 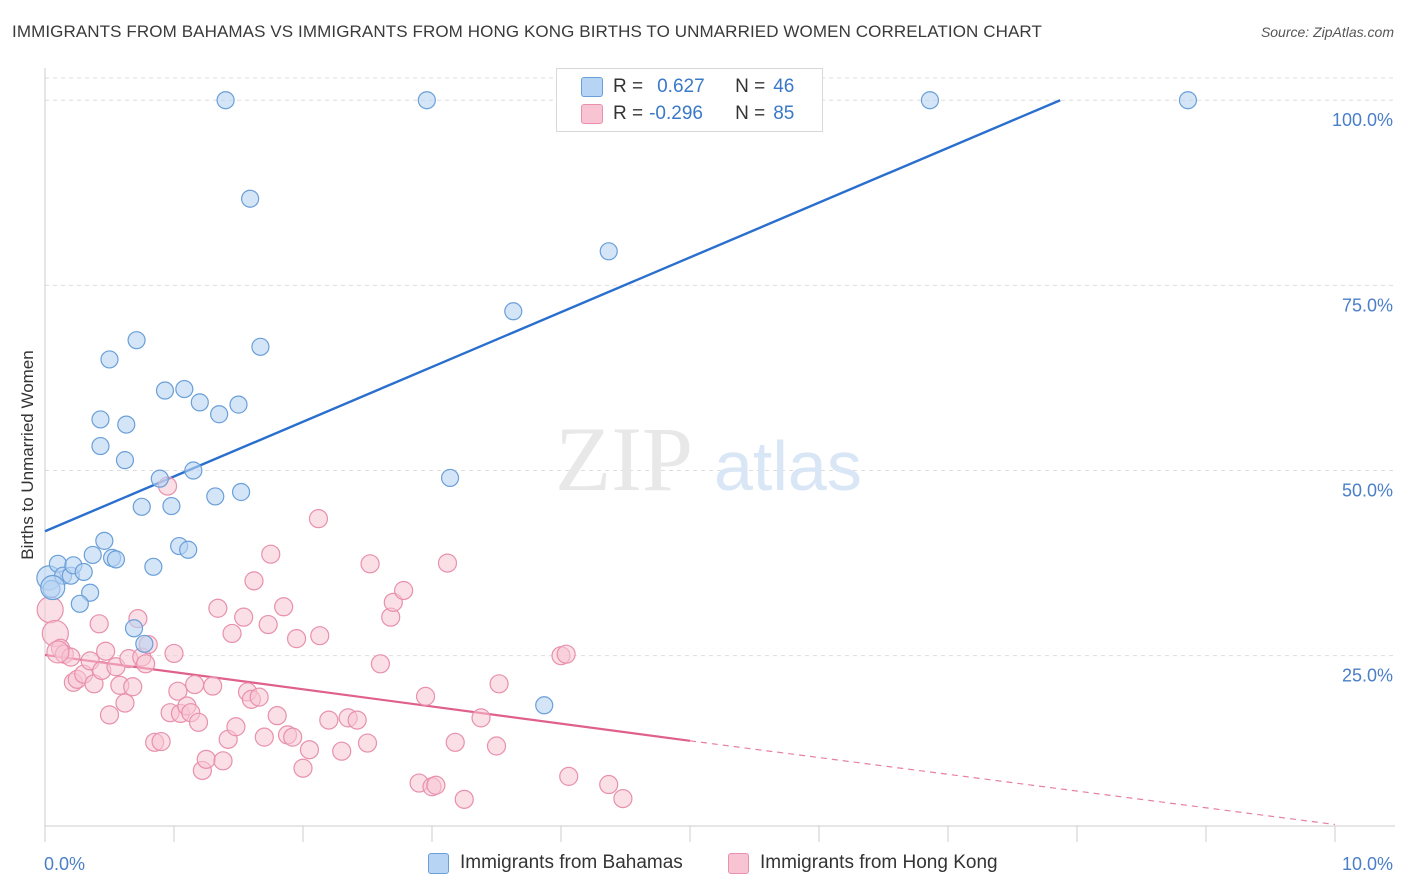 What do you see at coordinates (438, 863) in the screenshot?
I see `bottom-legend-swatch-bahamas` at bounding box center [438, 863].